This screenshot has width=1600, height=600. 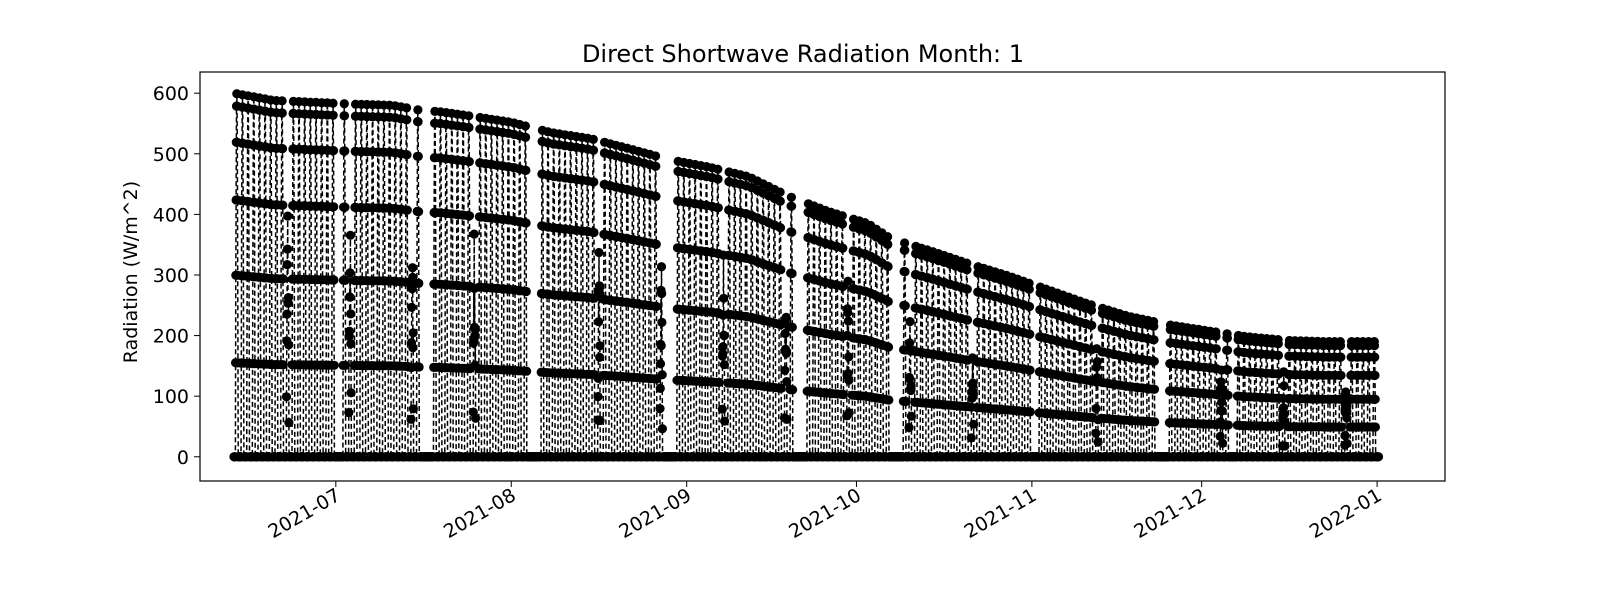 What do you see at coordinates (131, 272) in the screenshot?
I see `y-axis-label: Radiation (W/m^2)` at bounding box center [131, 272].